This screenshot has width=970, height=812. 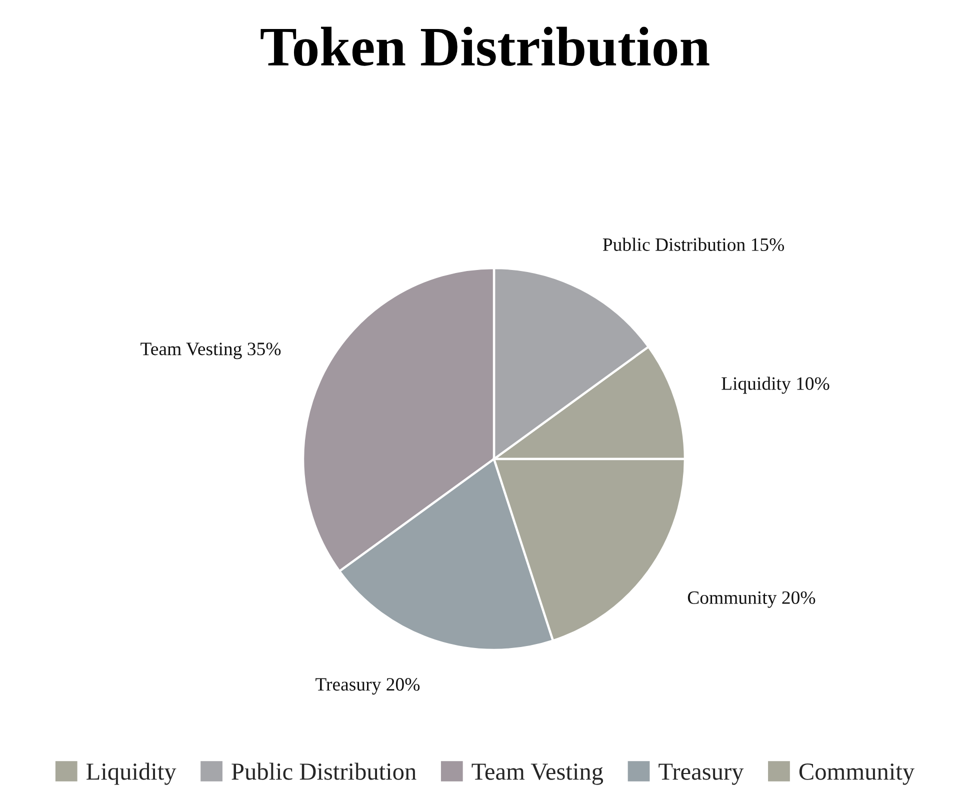 I want to click on legend-label: Team Vesting, so click(x=538, y=774).